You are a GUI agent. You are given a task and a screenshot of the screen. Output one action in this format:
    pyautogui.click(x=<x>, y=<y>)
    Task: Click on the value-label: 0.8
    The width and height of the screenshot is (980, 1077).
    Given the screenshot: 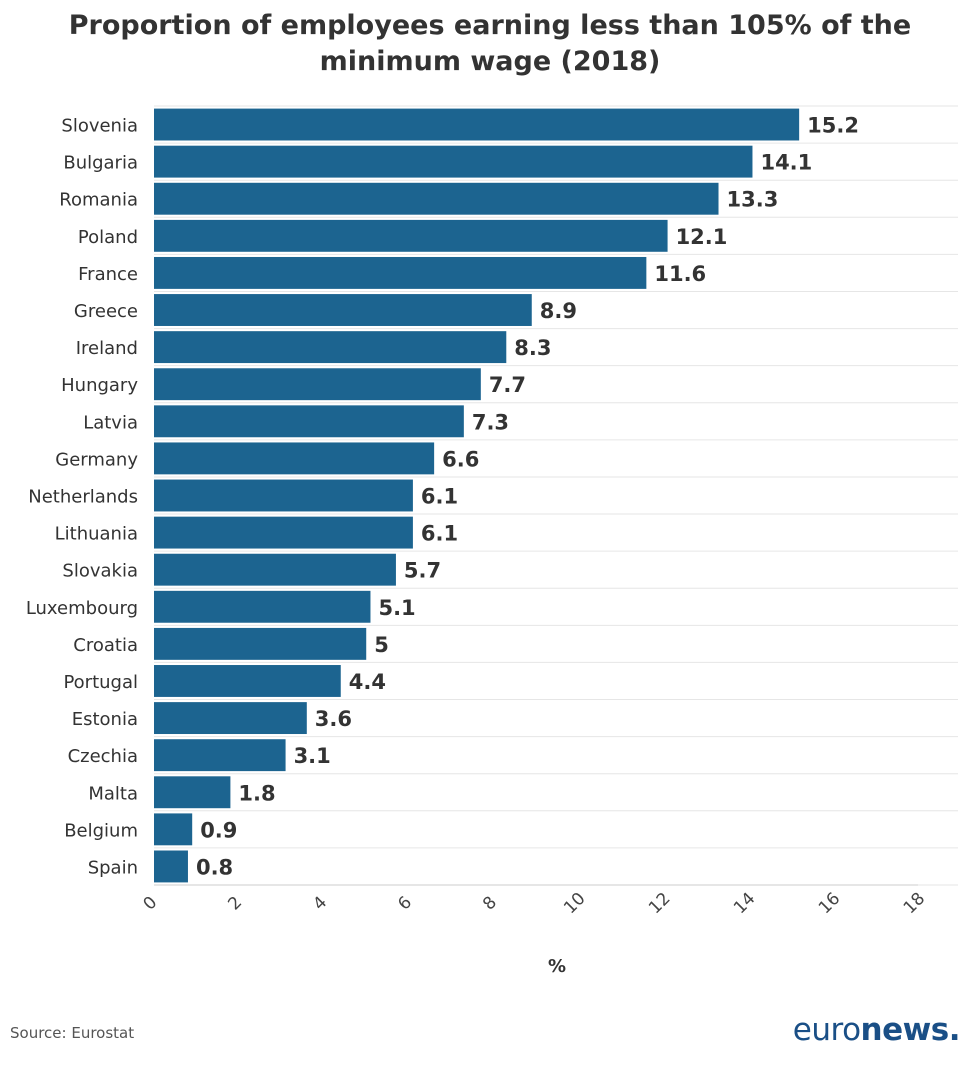 What is the action you would take?
    pyautogui.click(x=214, y=867)
    